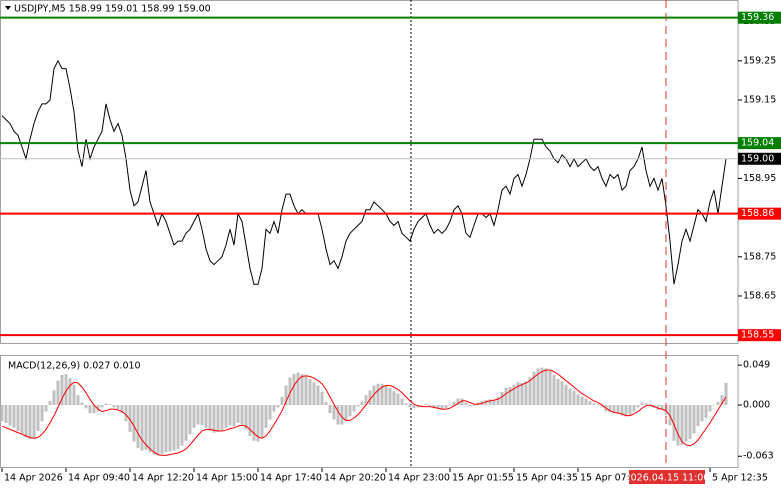  Describe the element at coordinates (759, 178) in the screenshot. I see `y-tick-label: 158.95` at that location.